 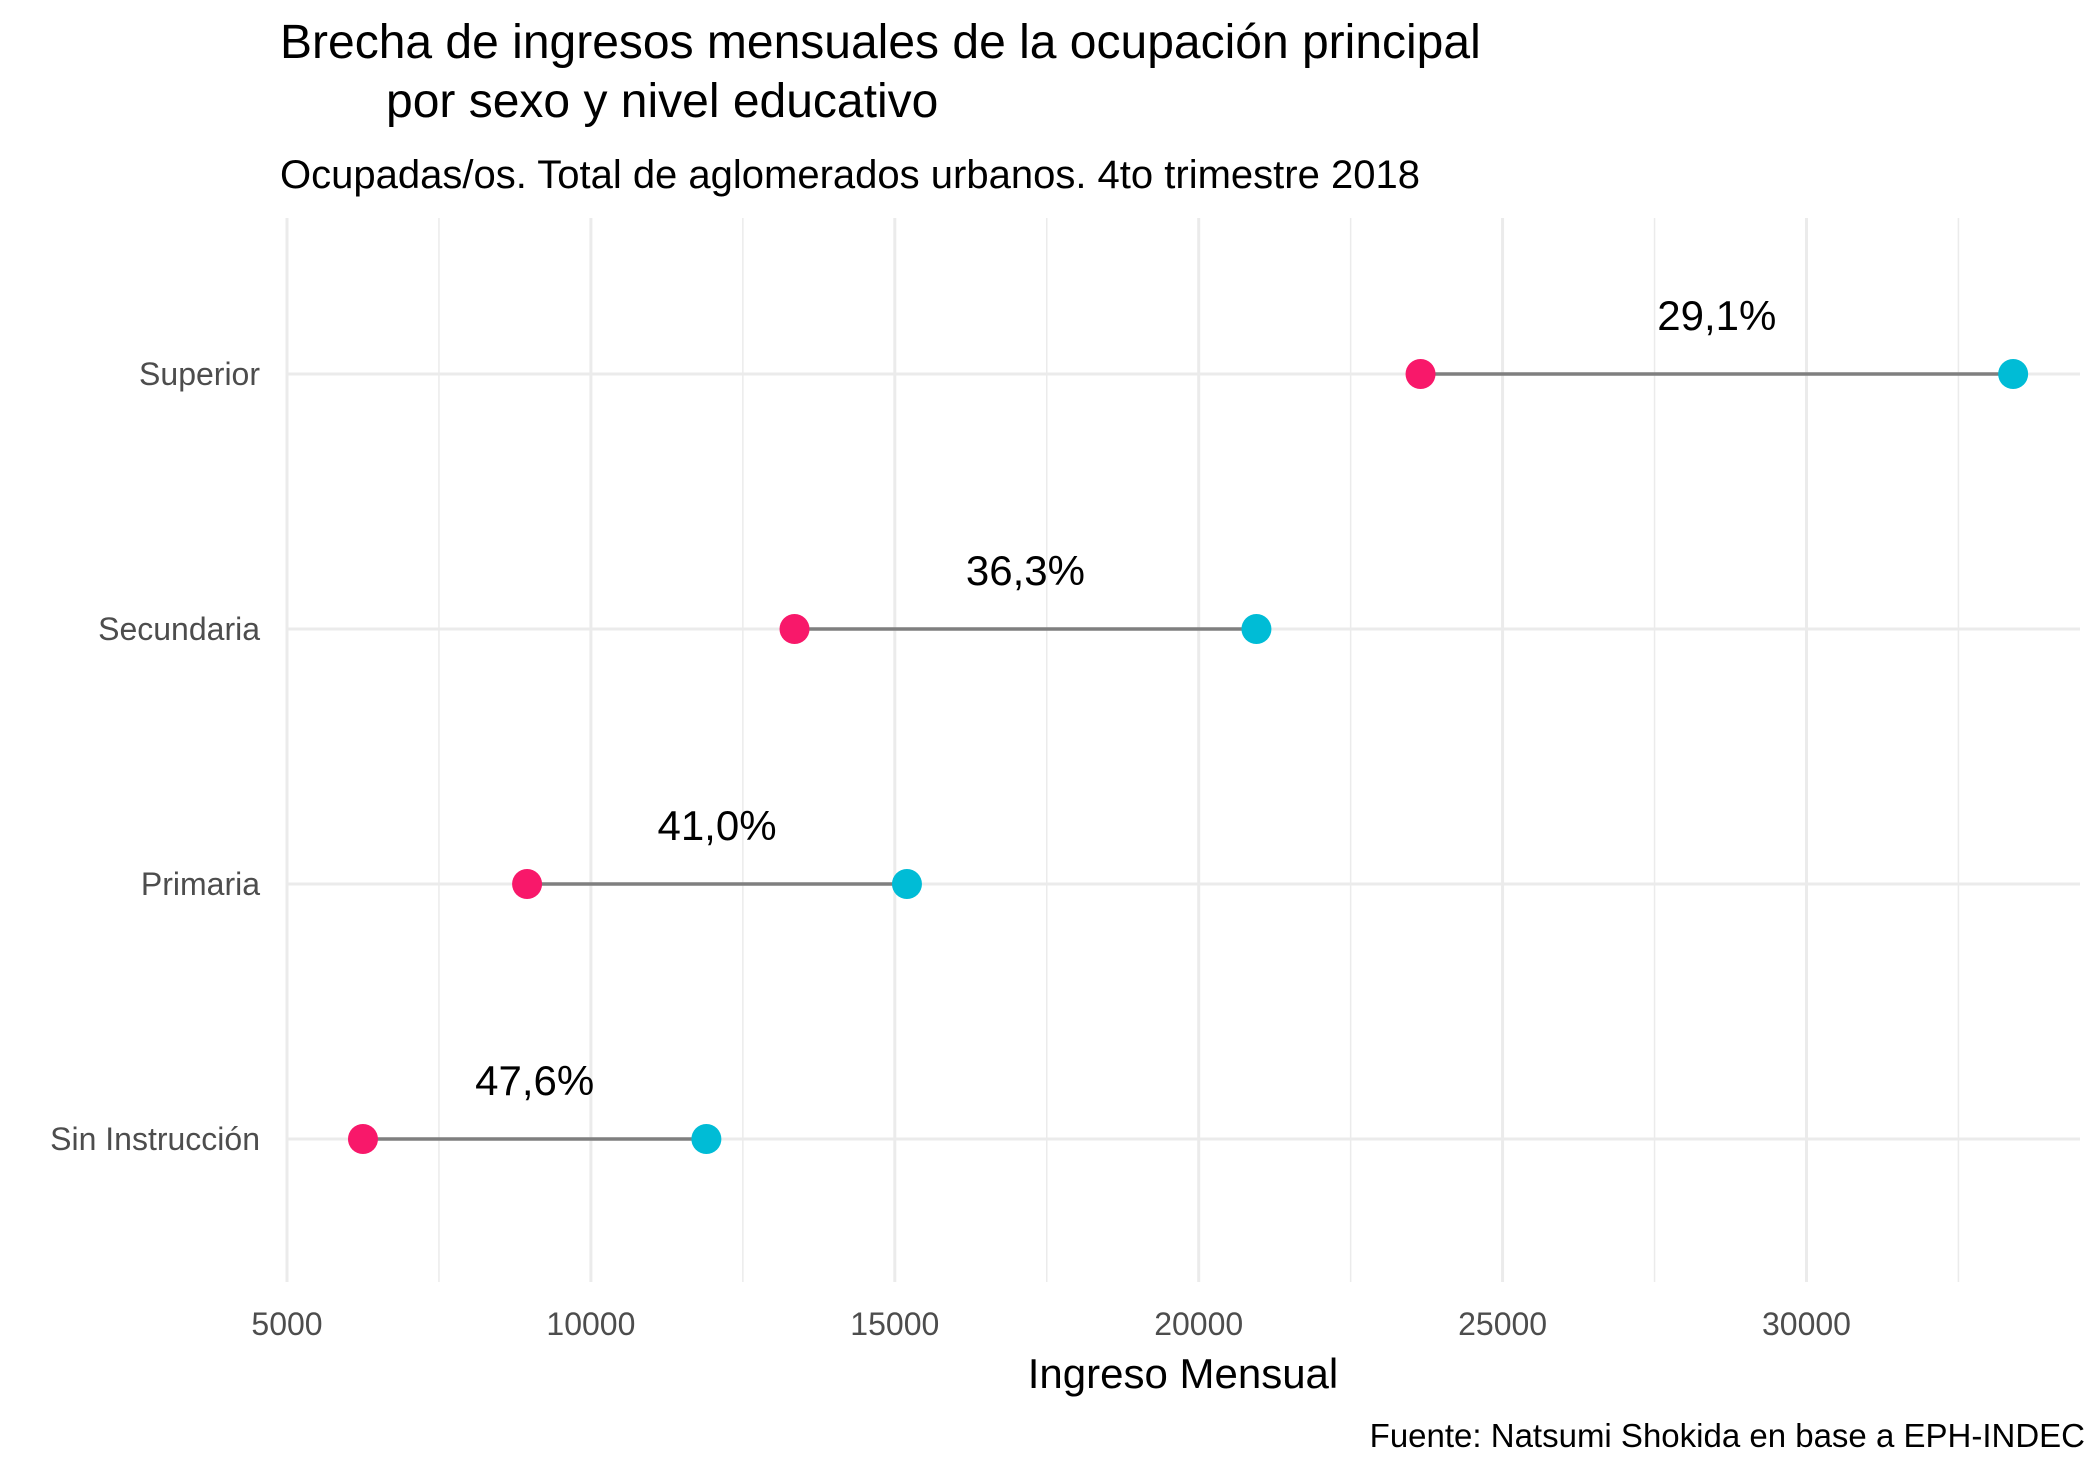 What do you see at coordinates (286, 1324) in the screenshot?
I see `x-tick-label: 5000` at bounding box center [286, 1324].